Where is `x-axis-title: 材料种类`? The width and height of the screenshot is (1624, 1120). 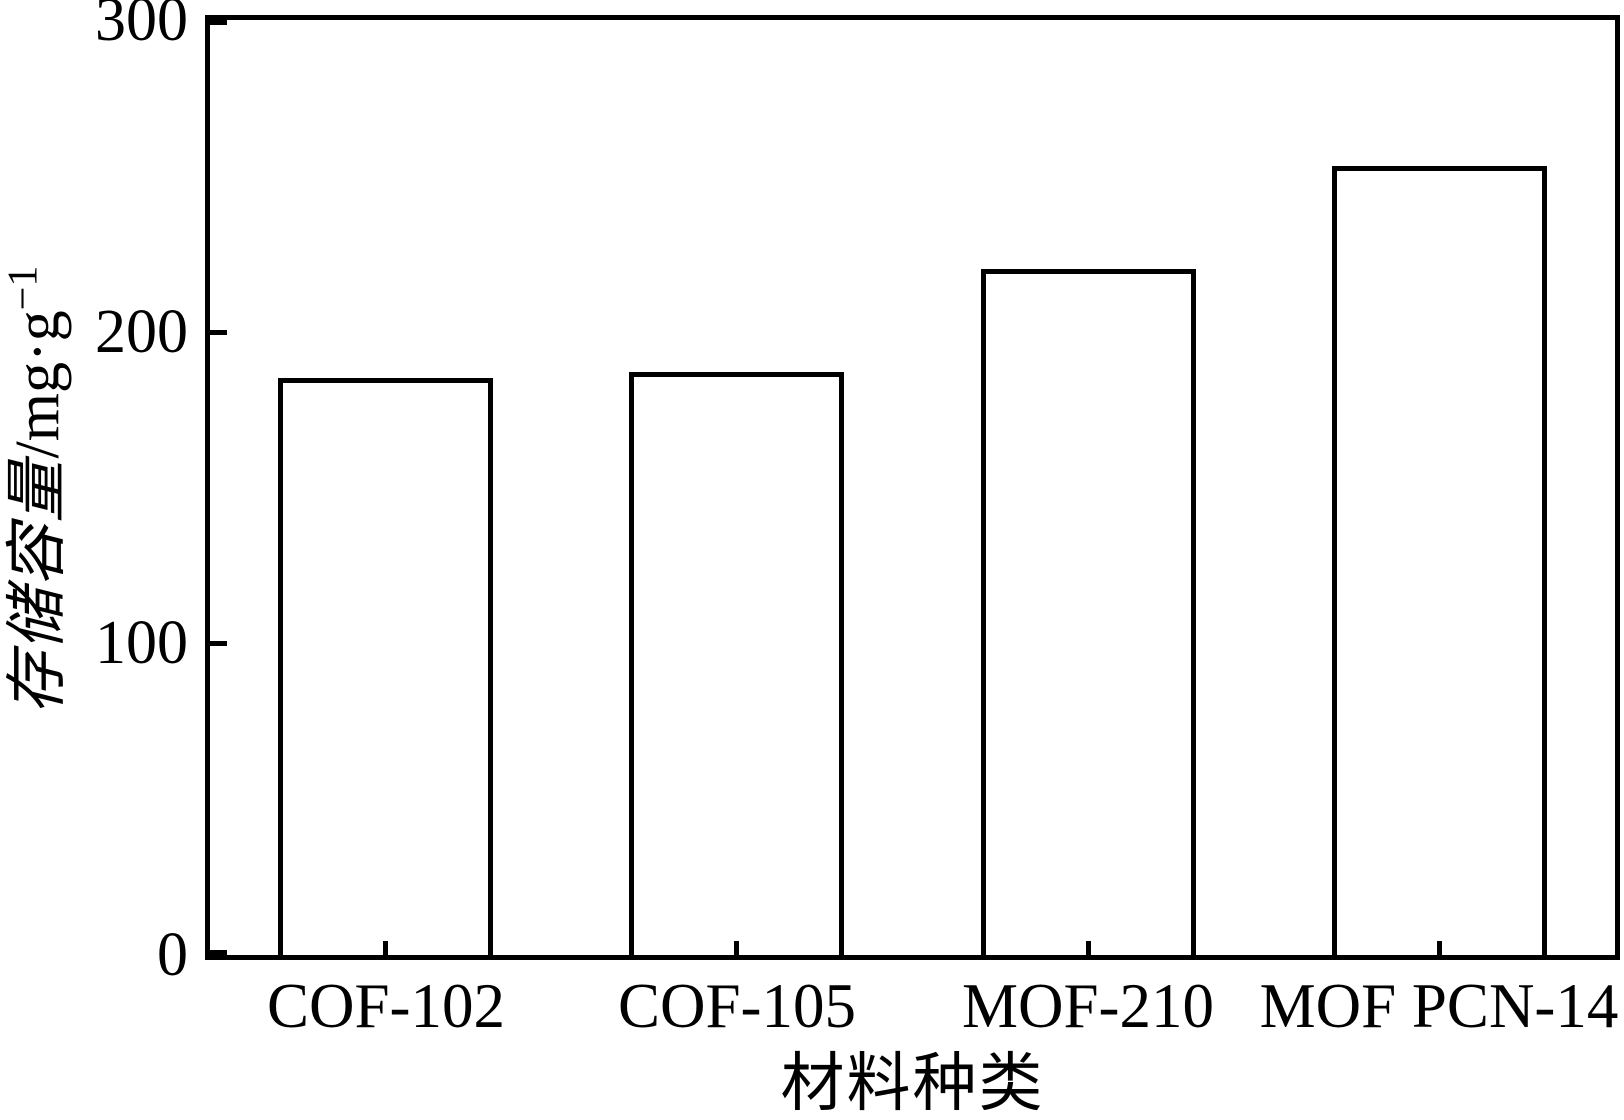
x-axis-title: 材料种类 is located at coordinates (912, 1083).